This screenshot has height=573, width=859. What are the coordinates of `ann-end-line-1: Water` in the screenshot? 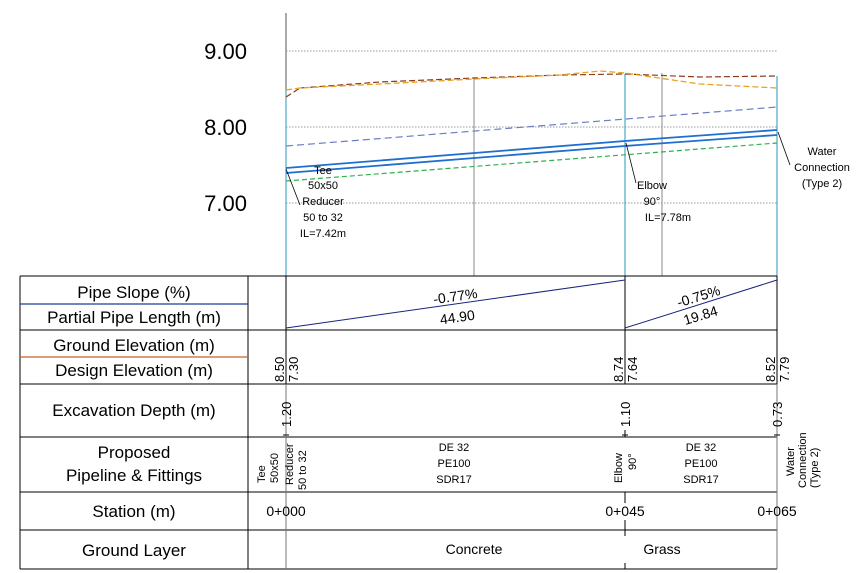 It's located at (822, 152).